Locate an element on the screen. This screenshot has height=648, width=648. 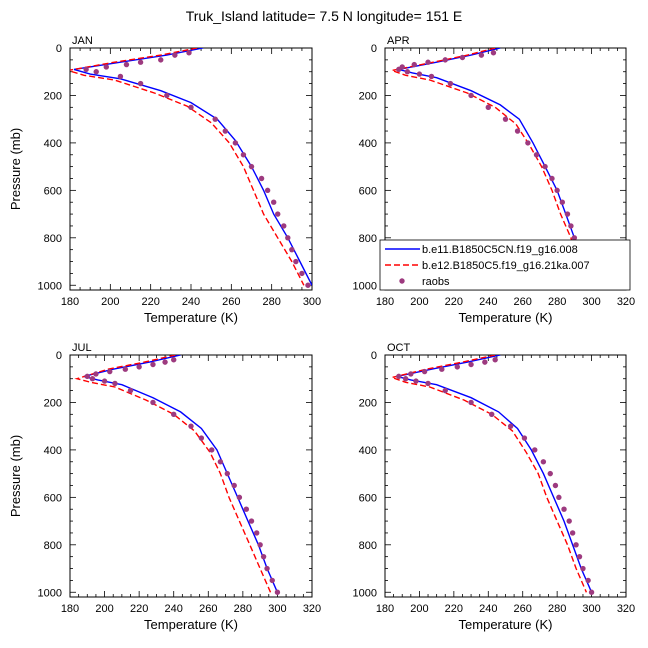
legend-label: b.e12.B1850C5.f19_g16.21ka.007 is located at coordinates (506, 266).